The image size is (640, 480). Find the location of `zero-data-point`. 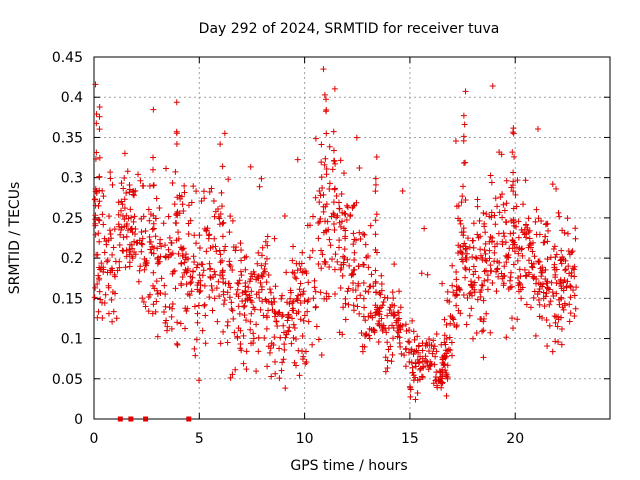

zero-data-point is located at coordinates (146, 419).